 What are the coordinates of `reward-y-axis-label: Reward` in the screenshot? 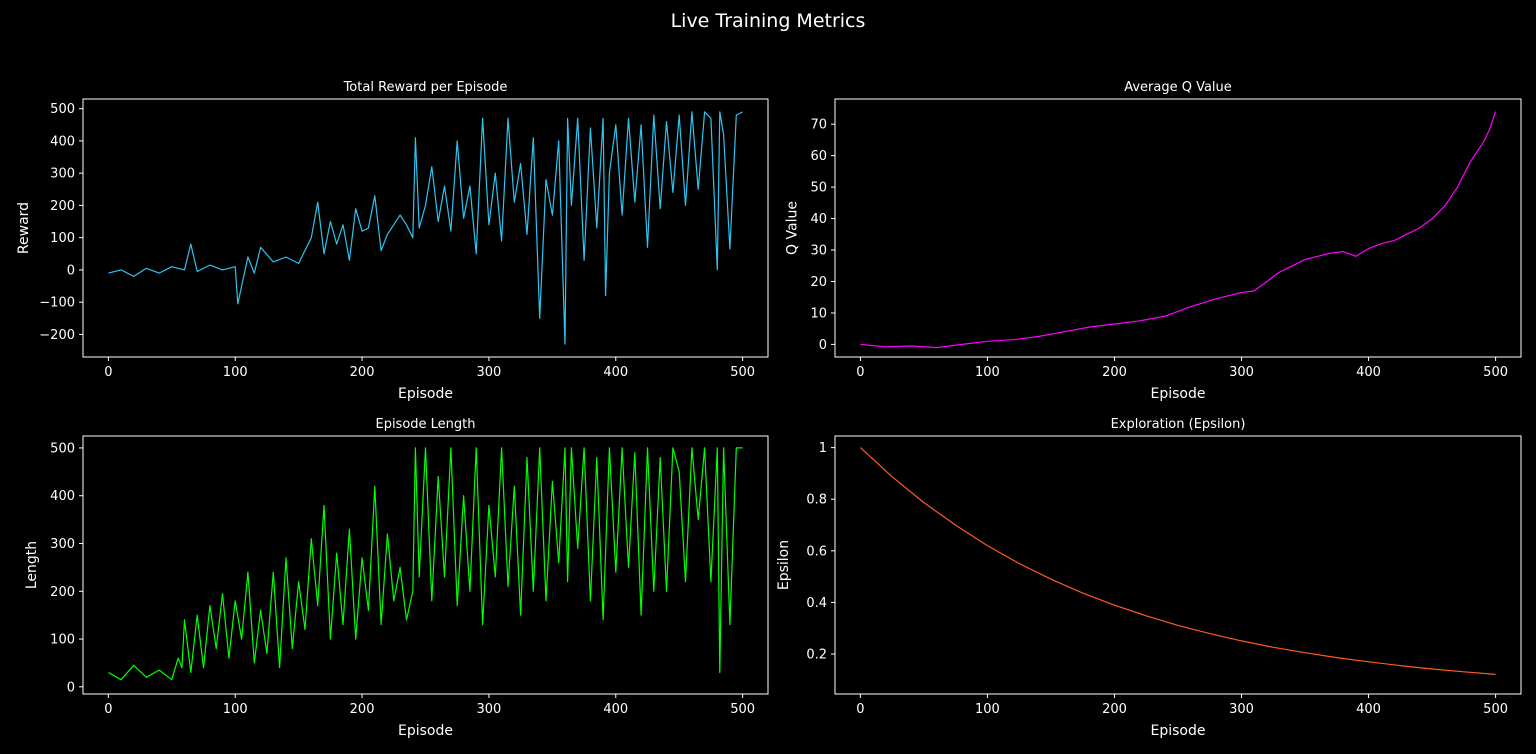 It's located at (24, 228).